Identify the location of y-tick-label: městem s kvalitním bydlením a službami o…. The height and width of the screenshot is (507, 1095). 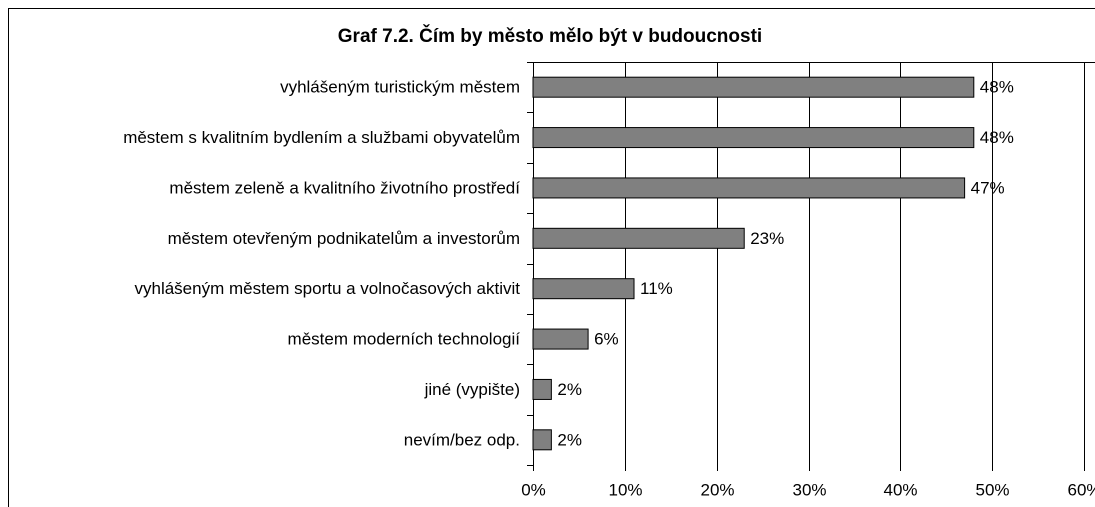
(321, 137).